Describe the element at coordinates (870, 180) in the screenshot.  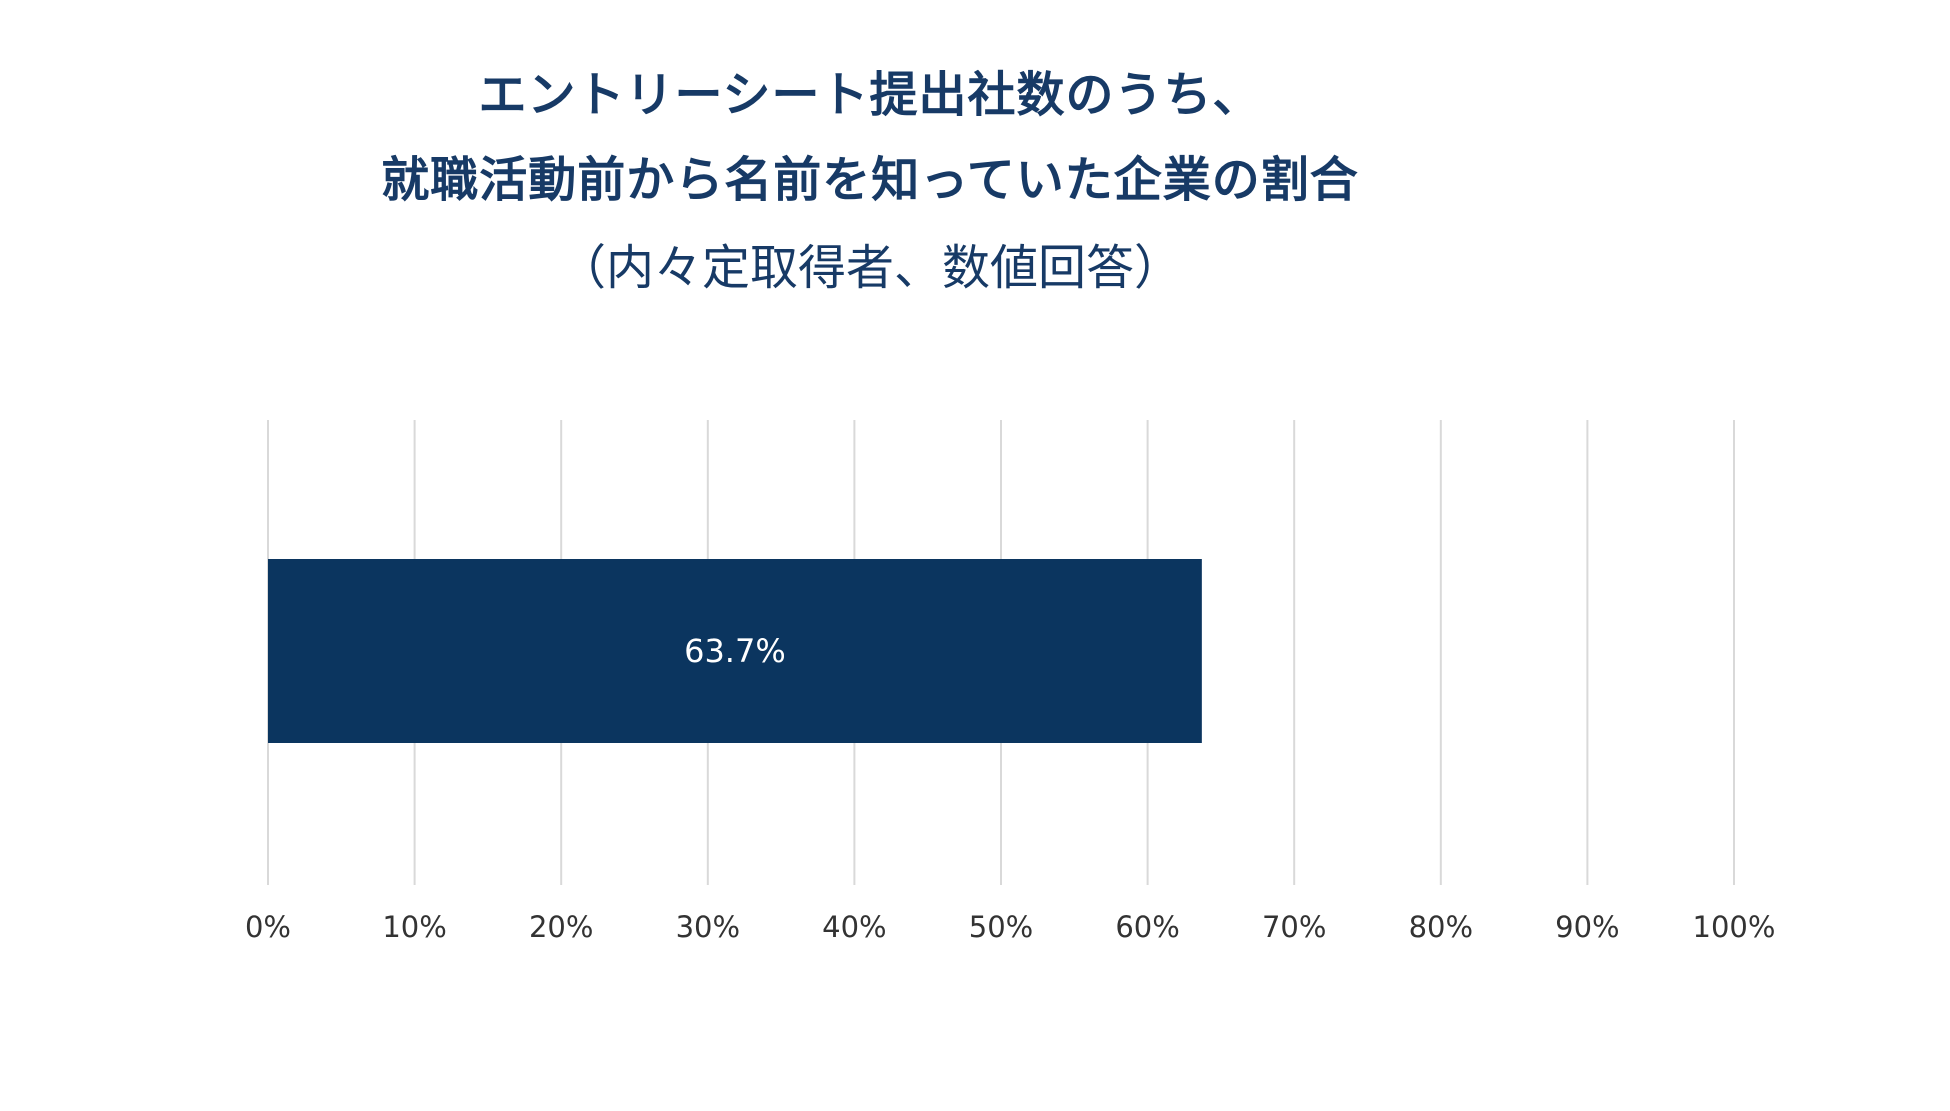
I see `chart-title-line-2: 就職活動前から名前を知っていた企業の割合` at that location.